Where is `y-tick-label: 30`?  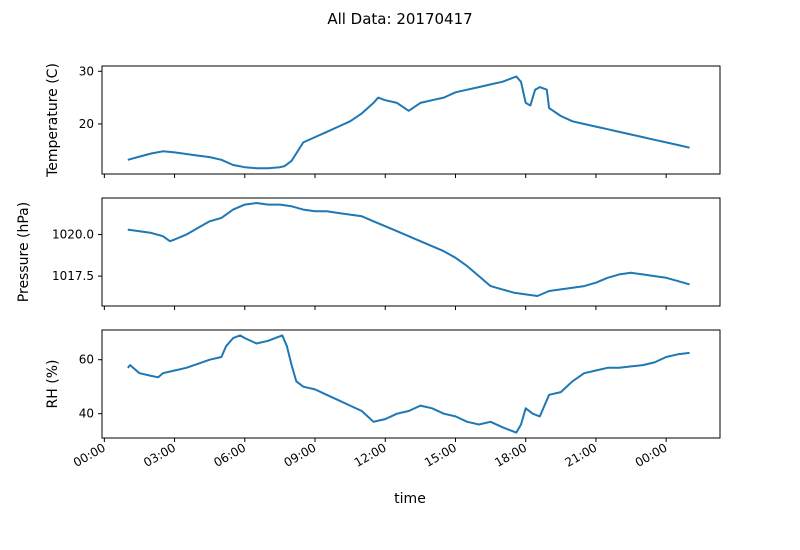 y-tick-label: 30 is located at coordinates (86, 71).